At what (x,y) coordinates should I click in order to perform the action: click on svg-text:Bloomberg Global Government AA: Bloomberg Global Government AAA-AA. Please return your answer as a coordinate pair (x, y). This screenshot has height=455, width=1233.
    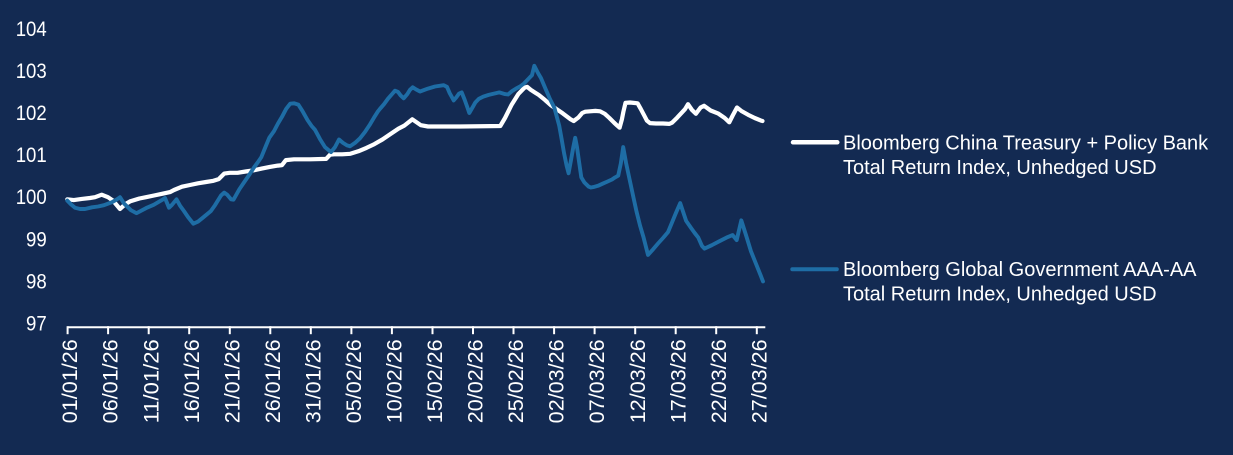
    Looking at the image, I should click on (1020, 270).